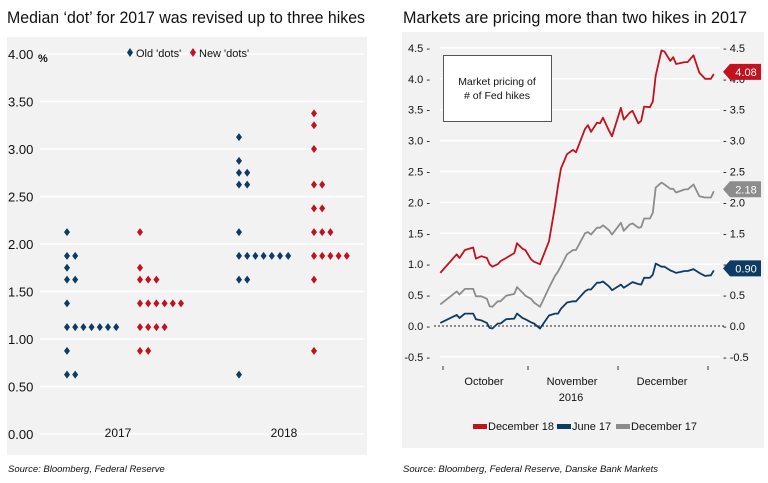  Describe the element at coordinates (86, 469) in the screenshot. I see `left-source: Source: Bloomberg, Federal Reserve` at that location.